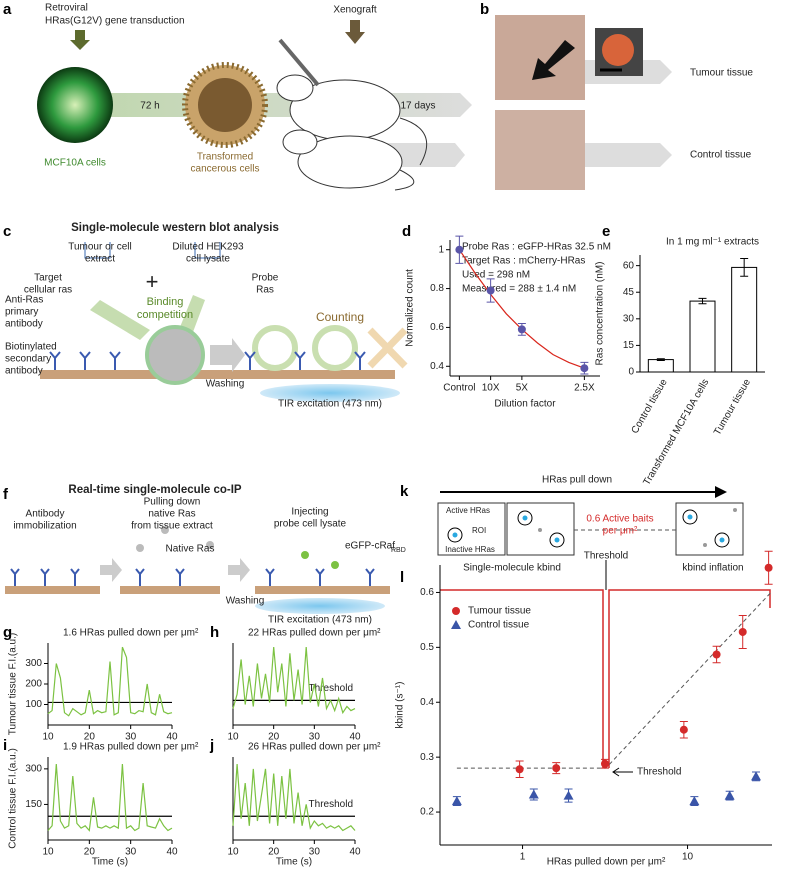  I want to click on panel-letter: f, so click(6, 494).